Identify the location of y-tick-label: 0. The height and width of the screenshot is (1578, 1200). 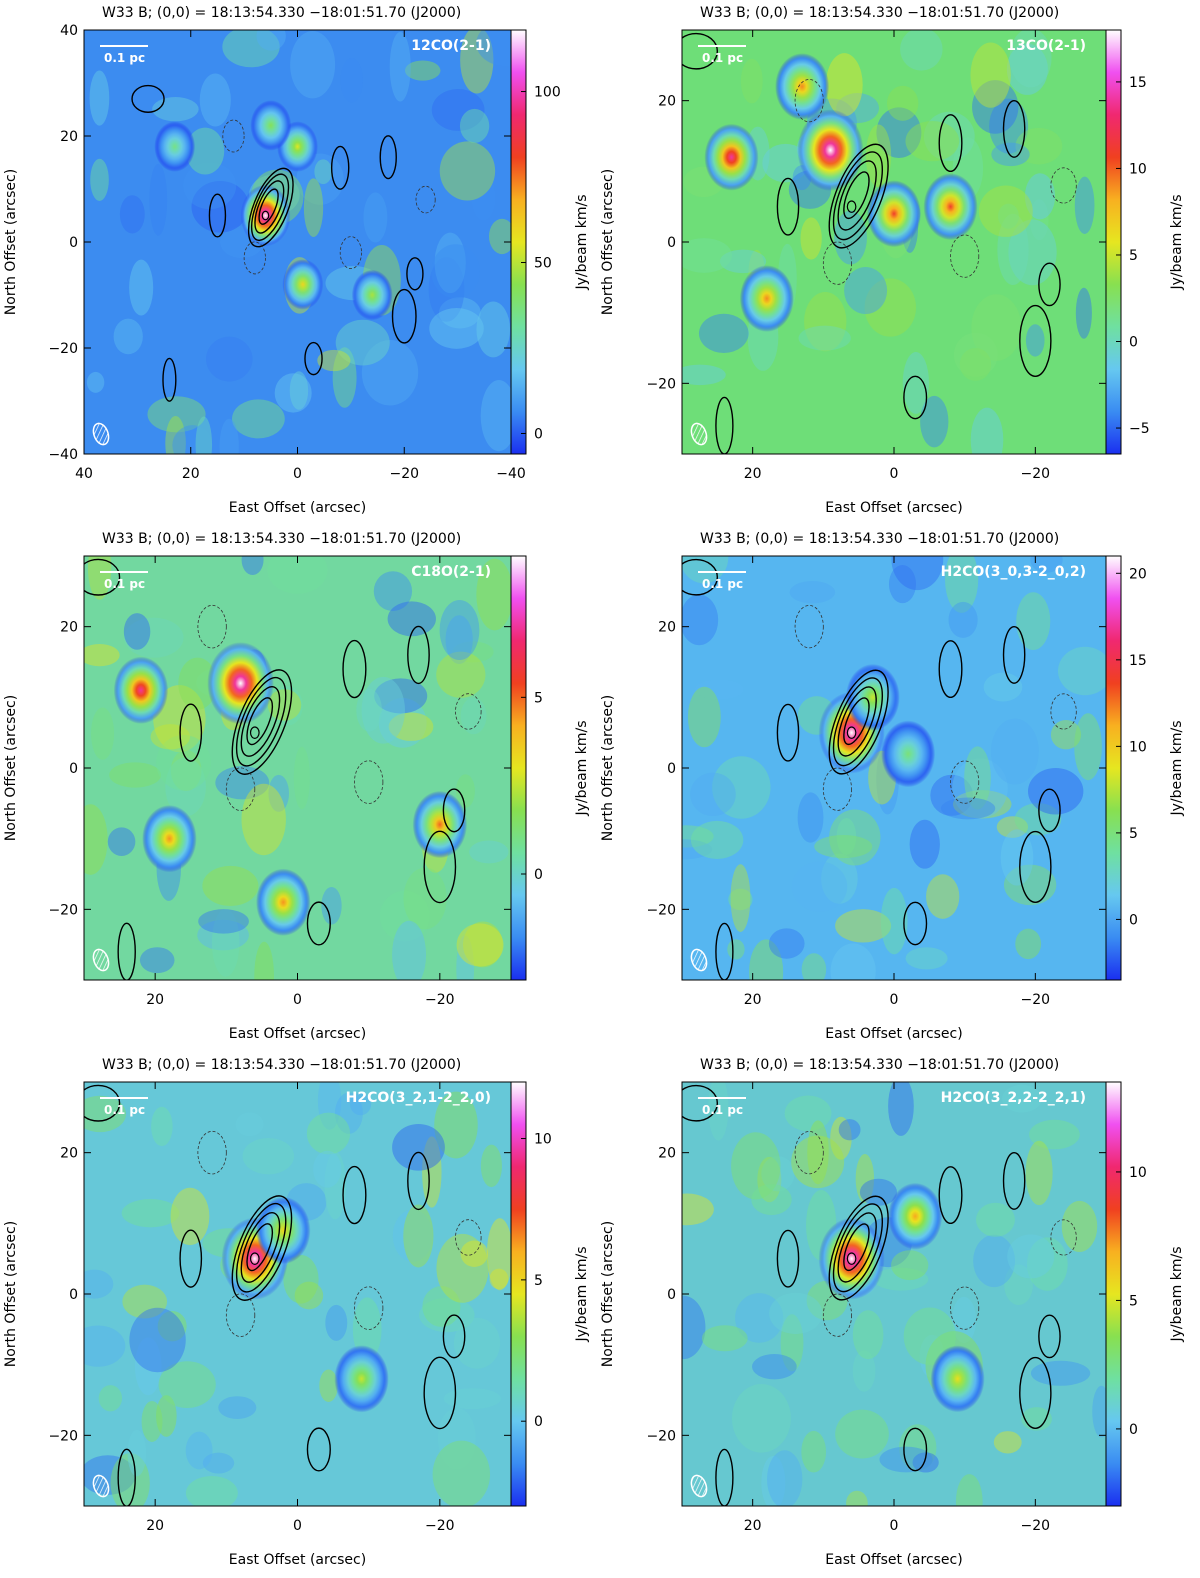
(671, 769).